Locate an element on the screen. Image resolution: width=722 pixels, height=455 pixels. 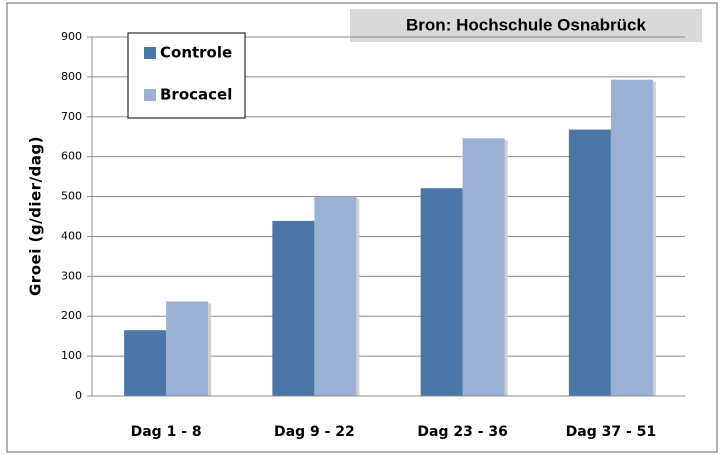
x-tick-label: Dag 1 - 8 is located at coordinates (166, 432).